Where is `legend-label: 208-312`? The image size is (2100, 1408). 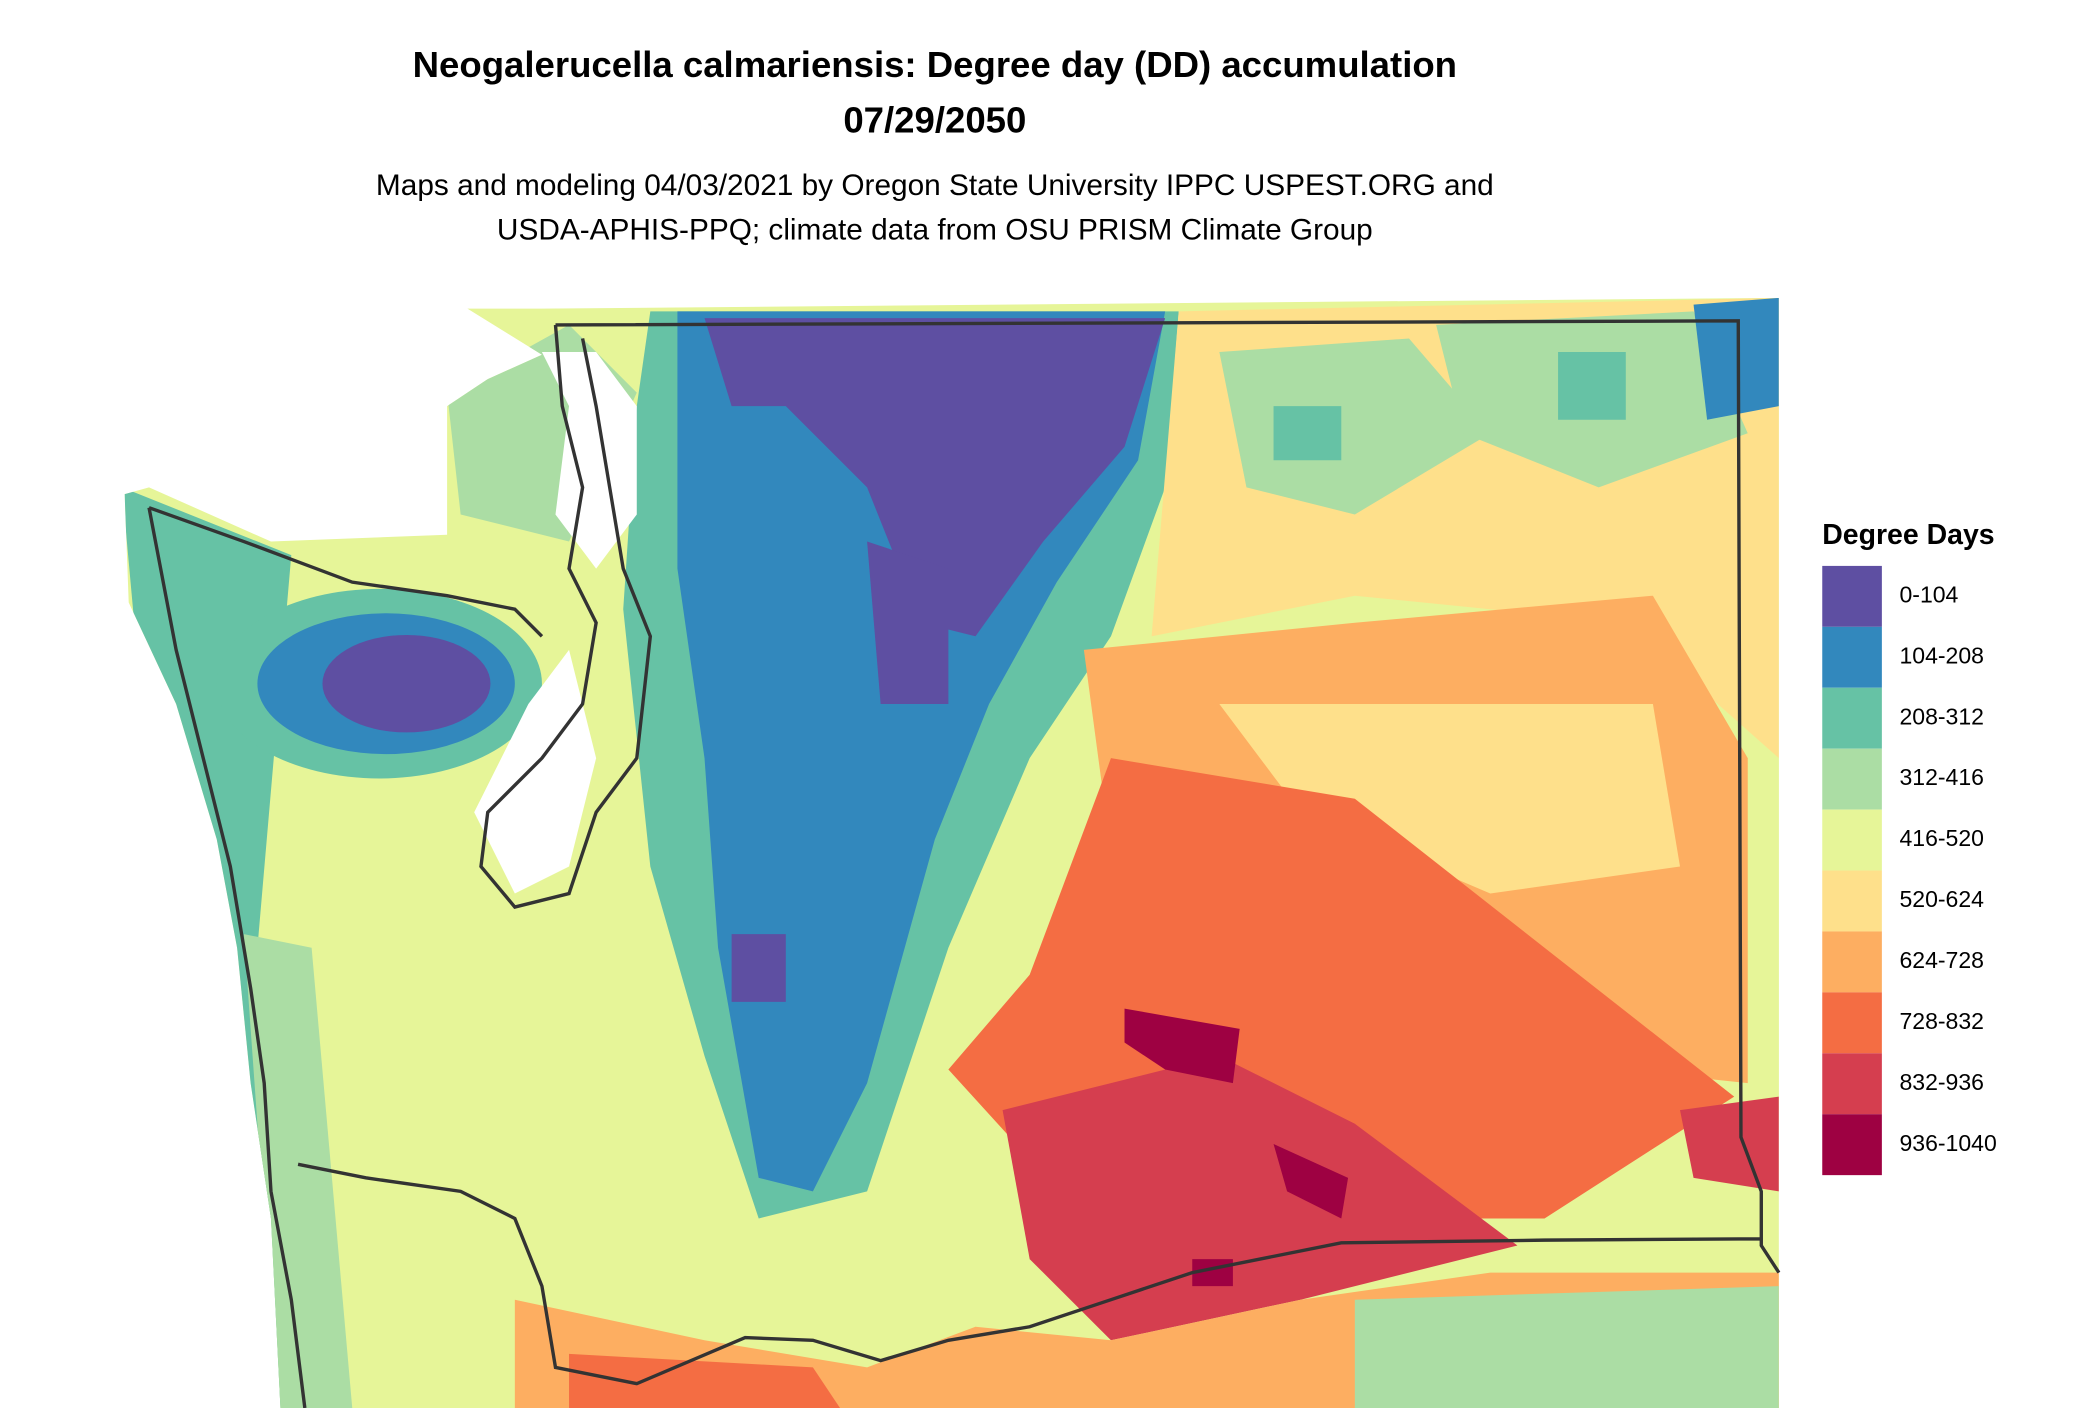
legend-label: 208-312 is located at coordinates (1941, 716).